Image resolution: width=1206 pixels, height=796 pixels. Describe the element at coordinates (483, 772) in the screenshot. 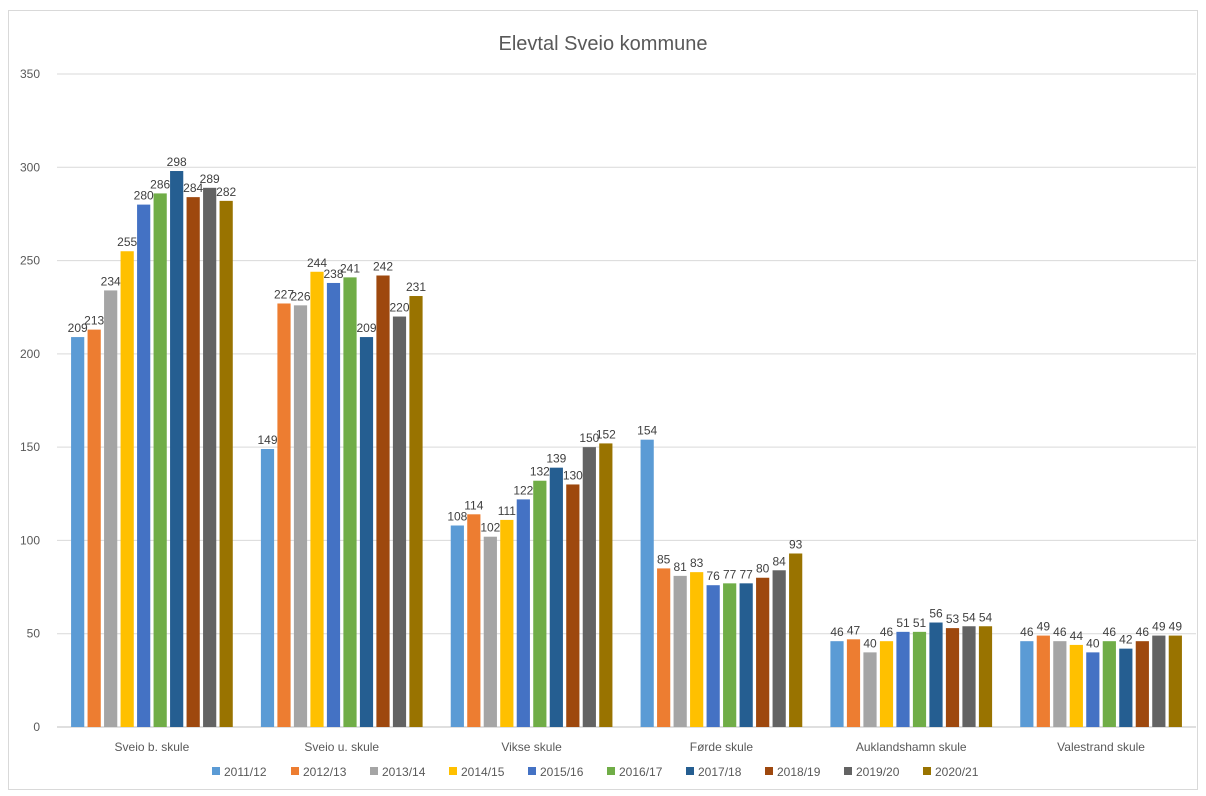

I see `legend-label: 2014/15` at that location.